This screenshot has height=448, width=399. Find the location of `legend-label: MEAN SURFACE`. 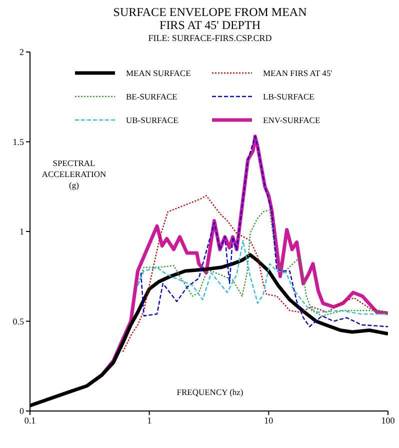

legend-label: MEAN SURFACE is located at coordinates (158, 73).